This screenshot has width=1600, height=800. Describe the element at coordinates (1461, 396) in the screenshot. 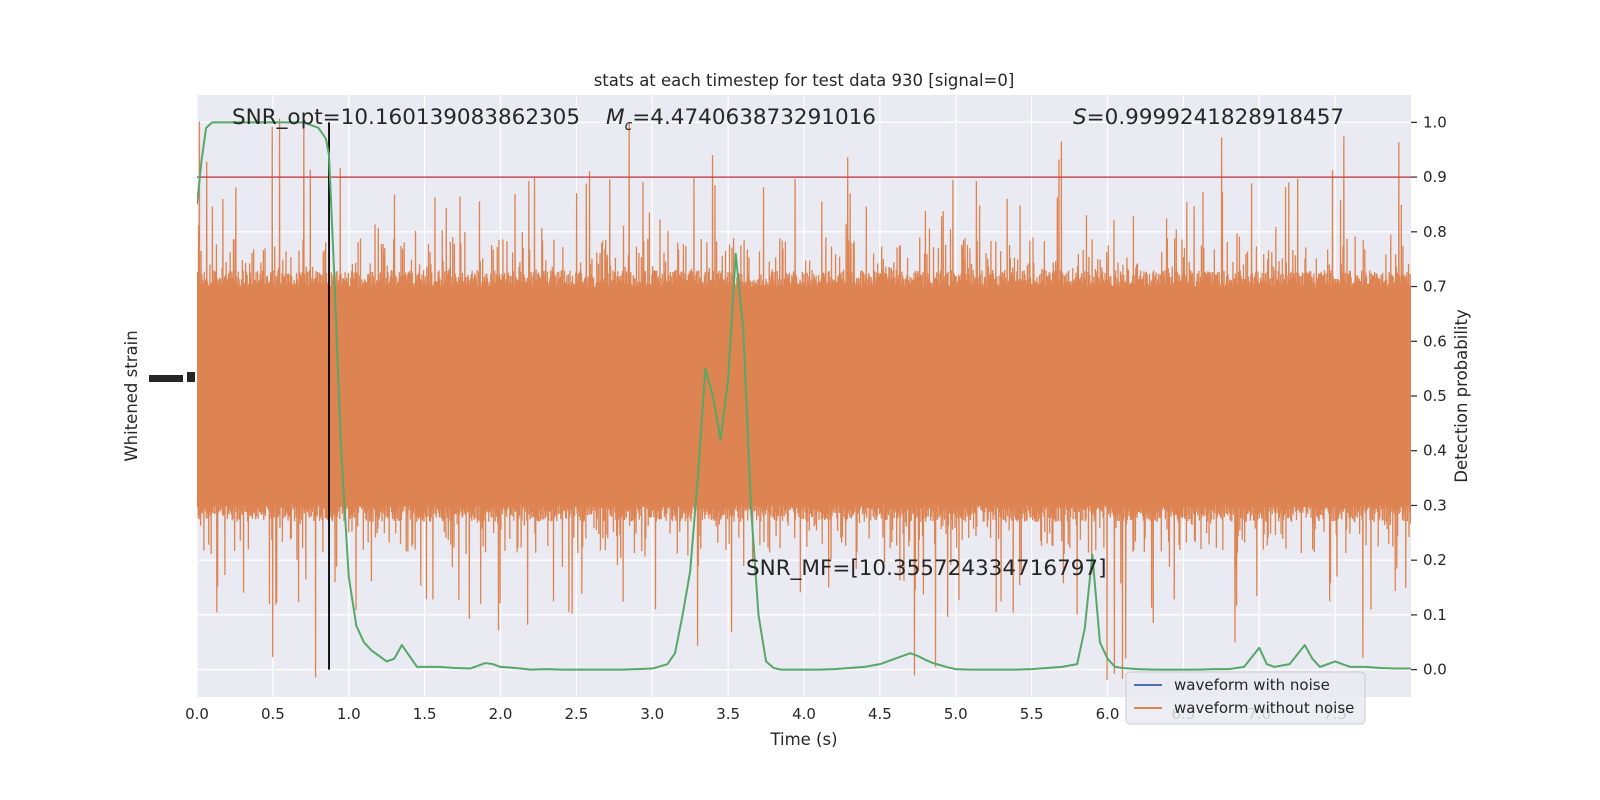

I see `y-axis-label-right: Detection probability` at that location.